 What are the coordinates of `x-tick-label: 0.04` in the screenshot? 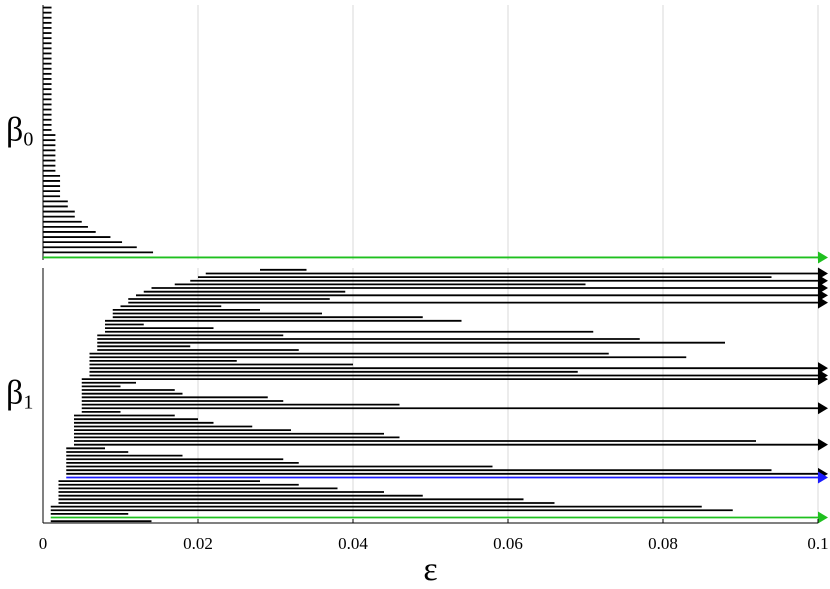 It's located at (353, 543).